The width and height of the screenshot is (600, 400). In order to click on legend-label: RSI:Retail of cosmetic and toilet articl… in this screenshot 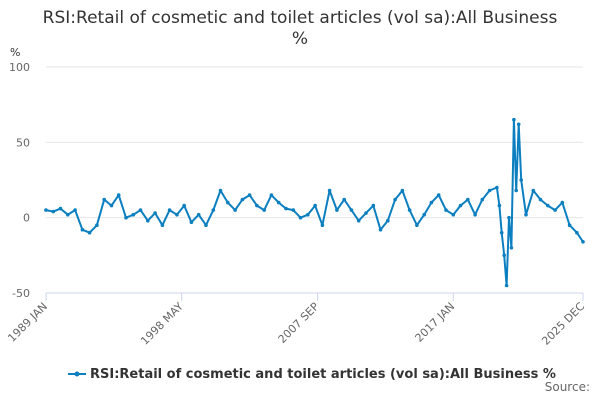, I will do `click(323, 374)`.